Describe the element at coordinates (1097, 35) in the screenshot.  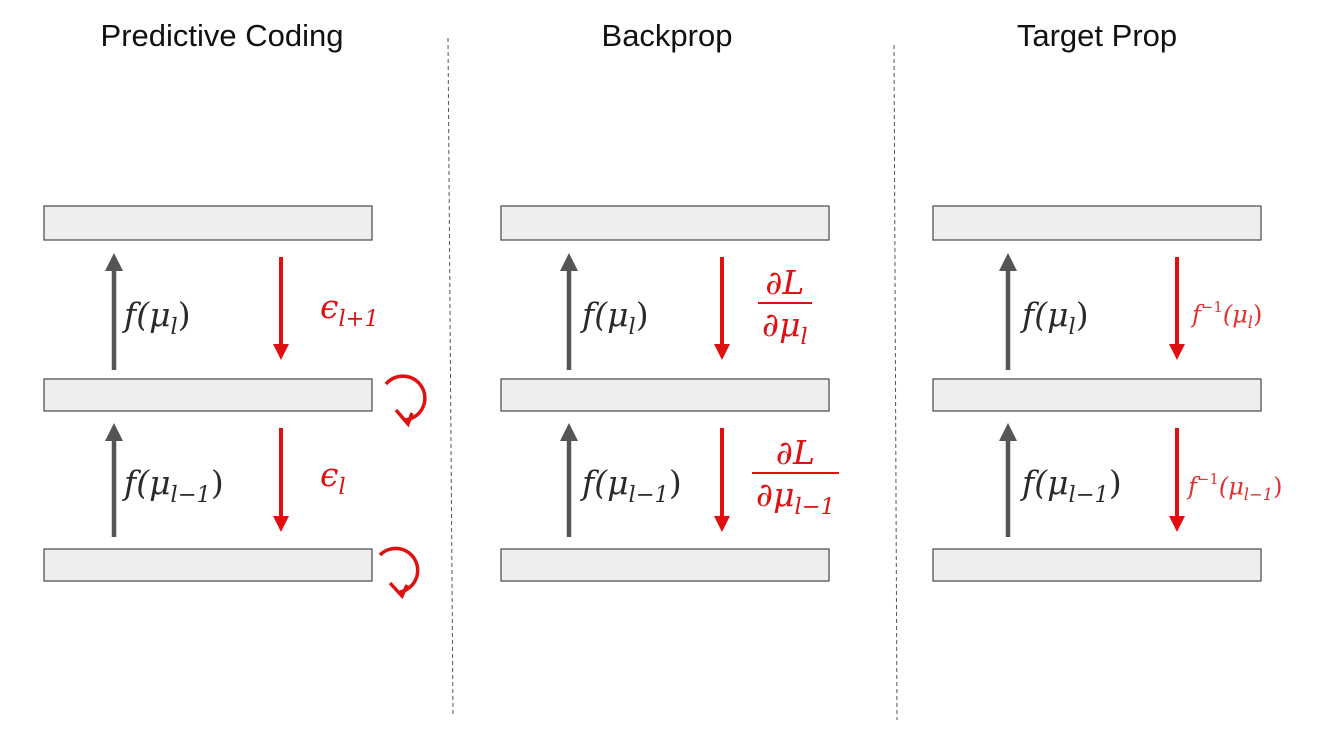
I see `panel-title-target-prop: Target Prop` at that location.